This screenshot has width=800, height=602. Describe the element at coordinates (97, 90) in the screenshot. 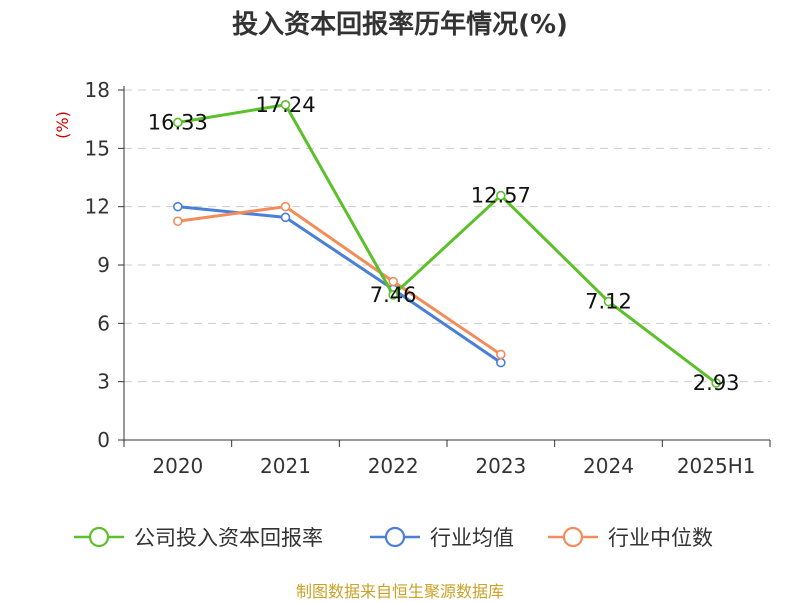

I see `y-tick-label: 18` at that location.